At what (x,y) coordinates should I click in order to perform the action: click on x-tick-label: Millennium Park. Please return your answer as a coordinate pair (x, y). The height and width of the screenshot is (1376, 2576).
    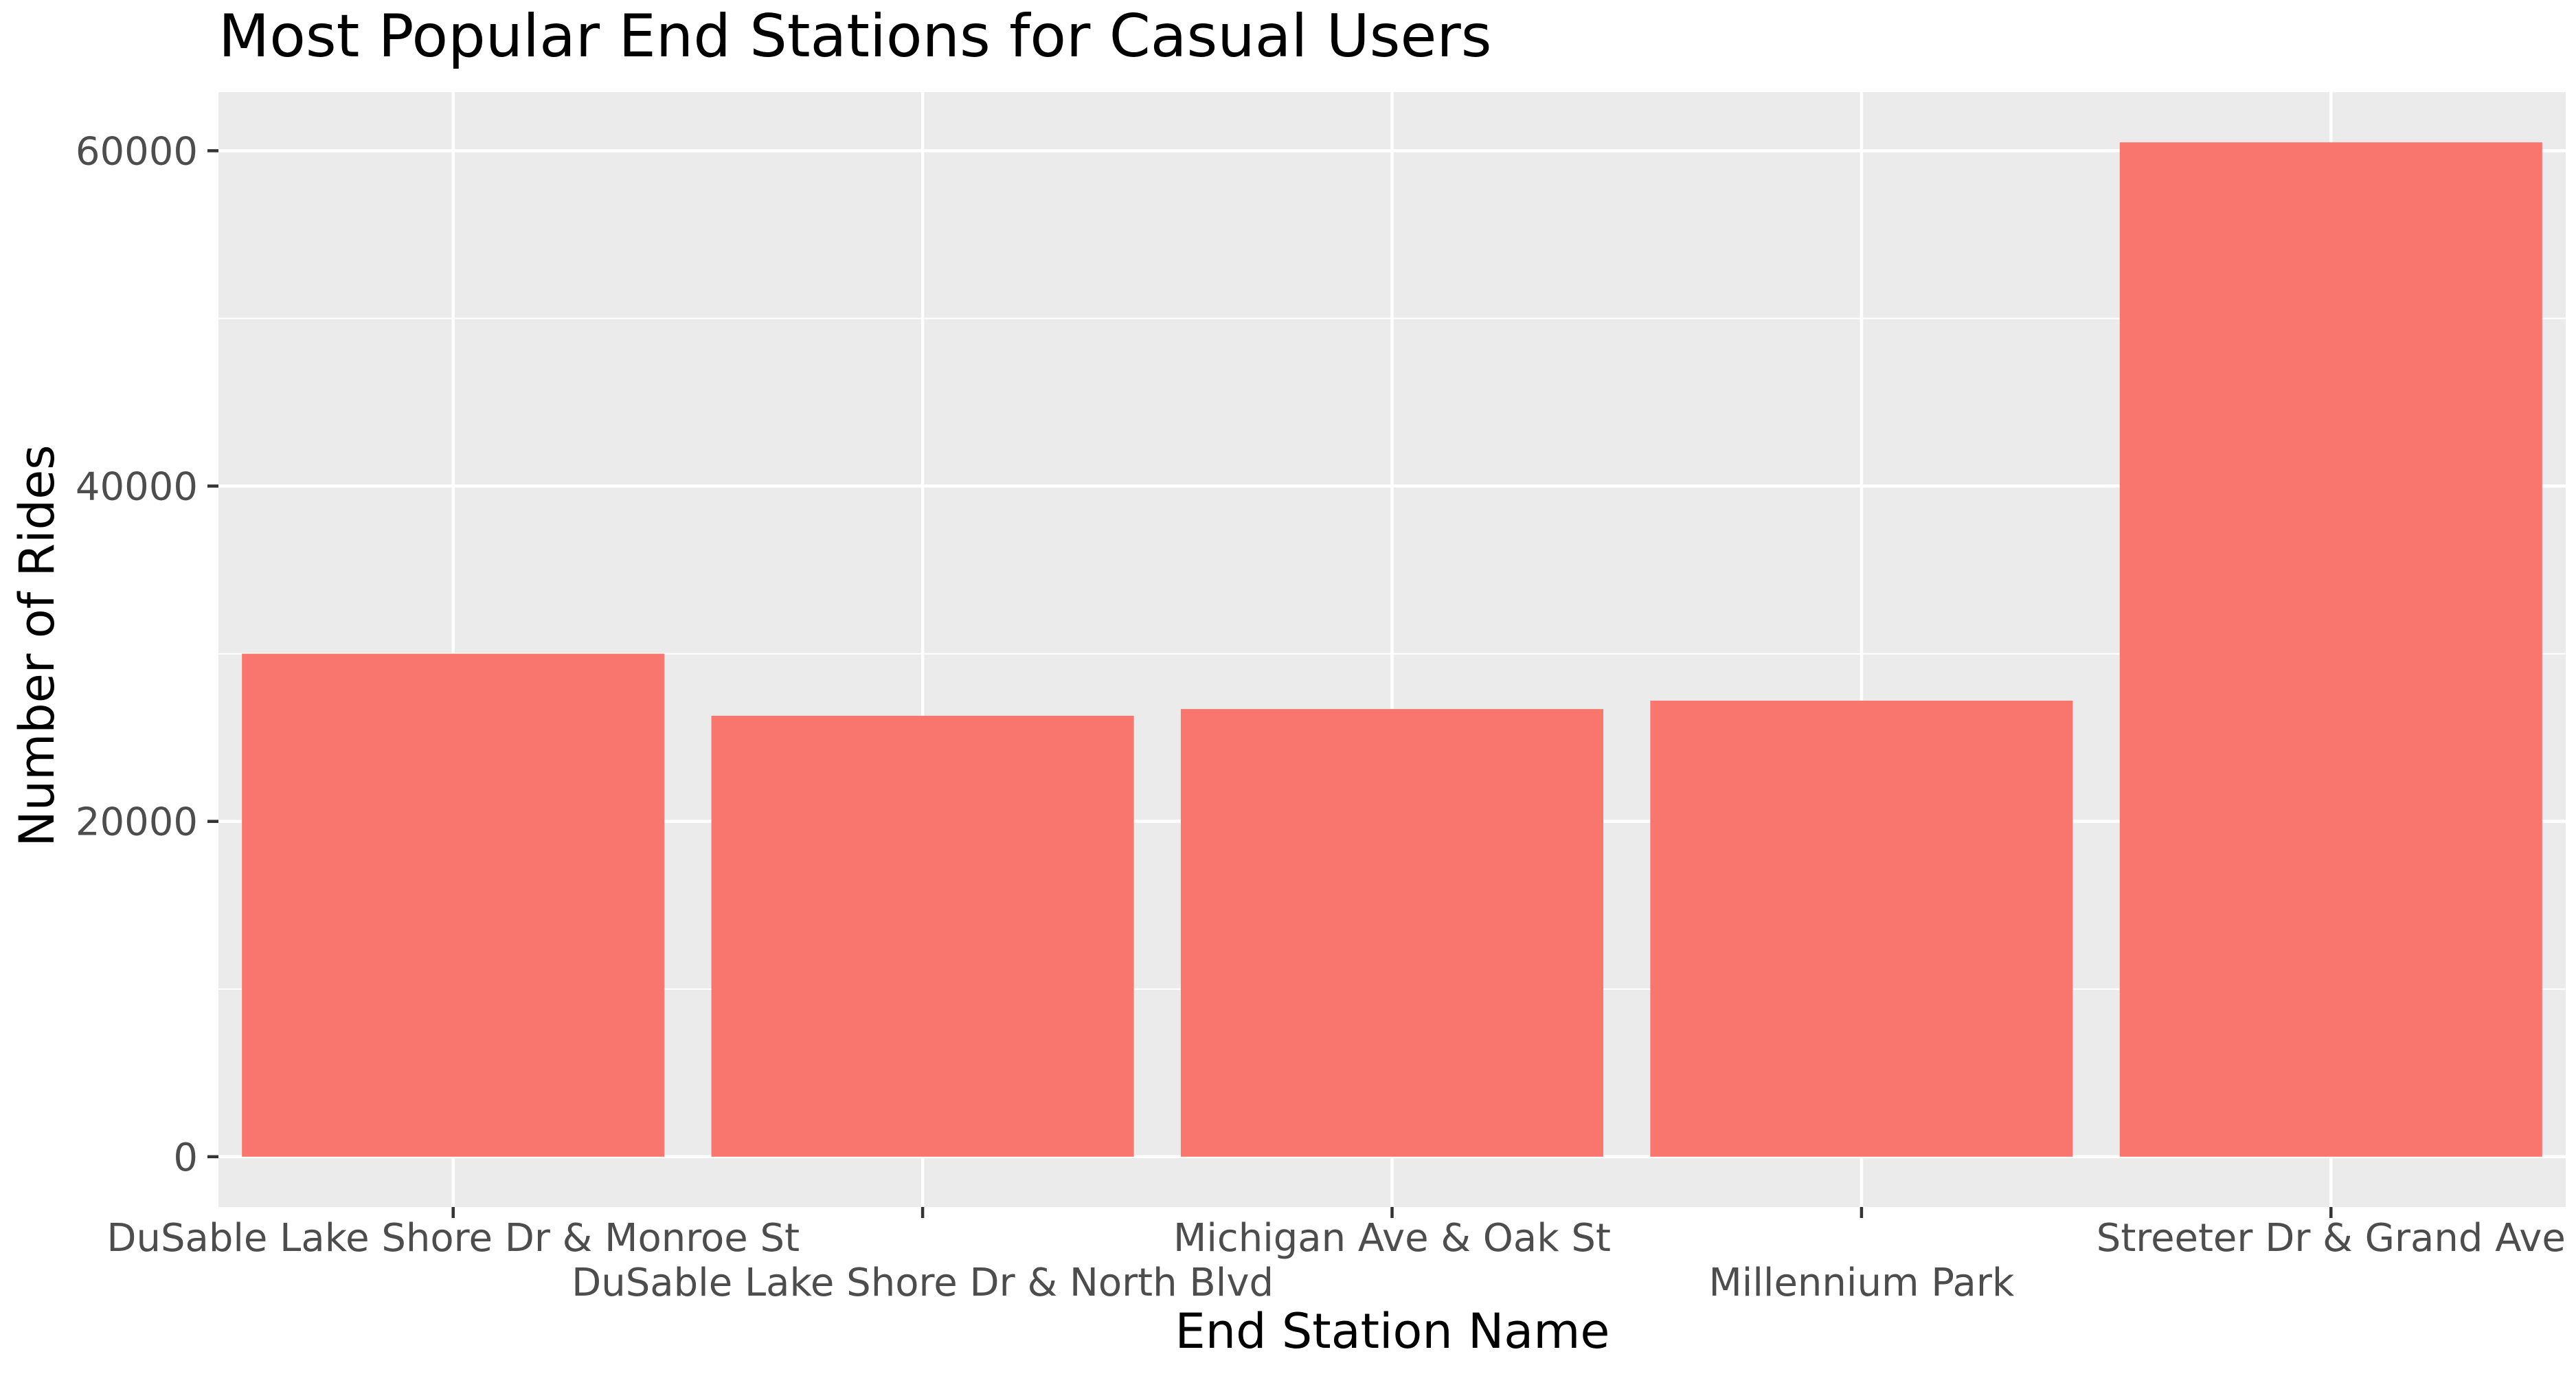
    Looking at the image, I should click on (1861, 1283).